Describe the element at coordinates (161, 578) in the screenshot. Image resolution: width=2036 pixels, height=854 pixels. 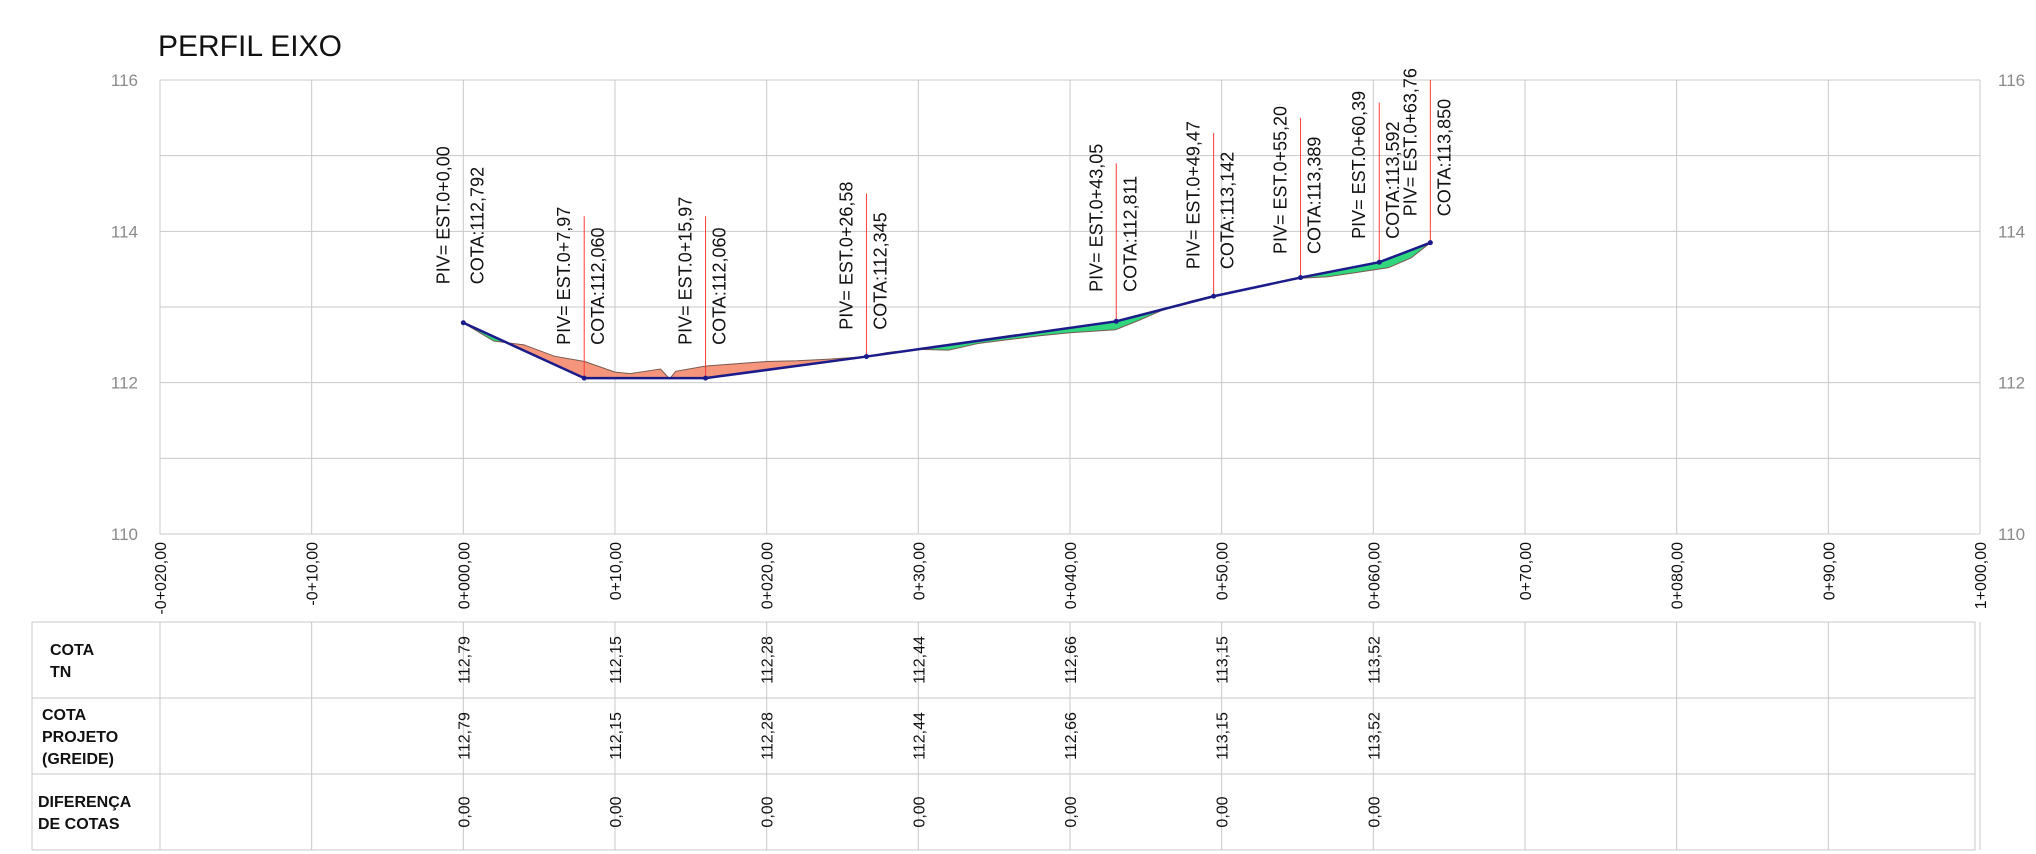
I see `x-tick-label: -0+020,00` at that location.